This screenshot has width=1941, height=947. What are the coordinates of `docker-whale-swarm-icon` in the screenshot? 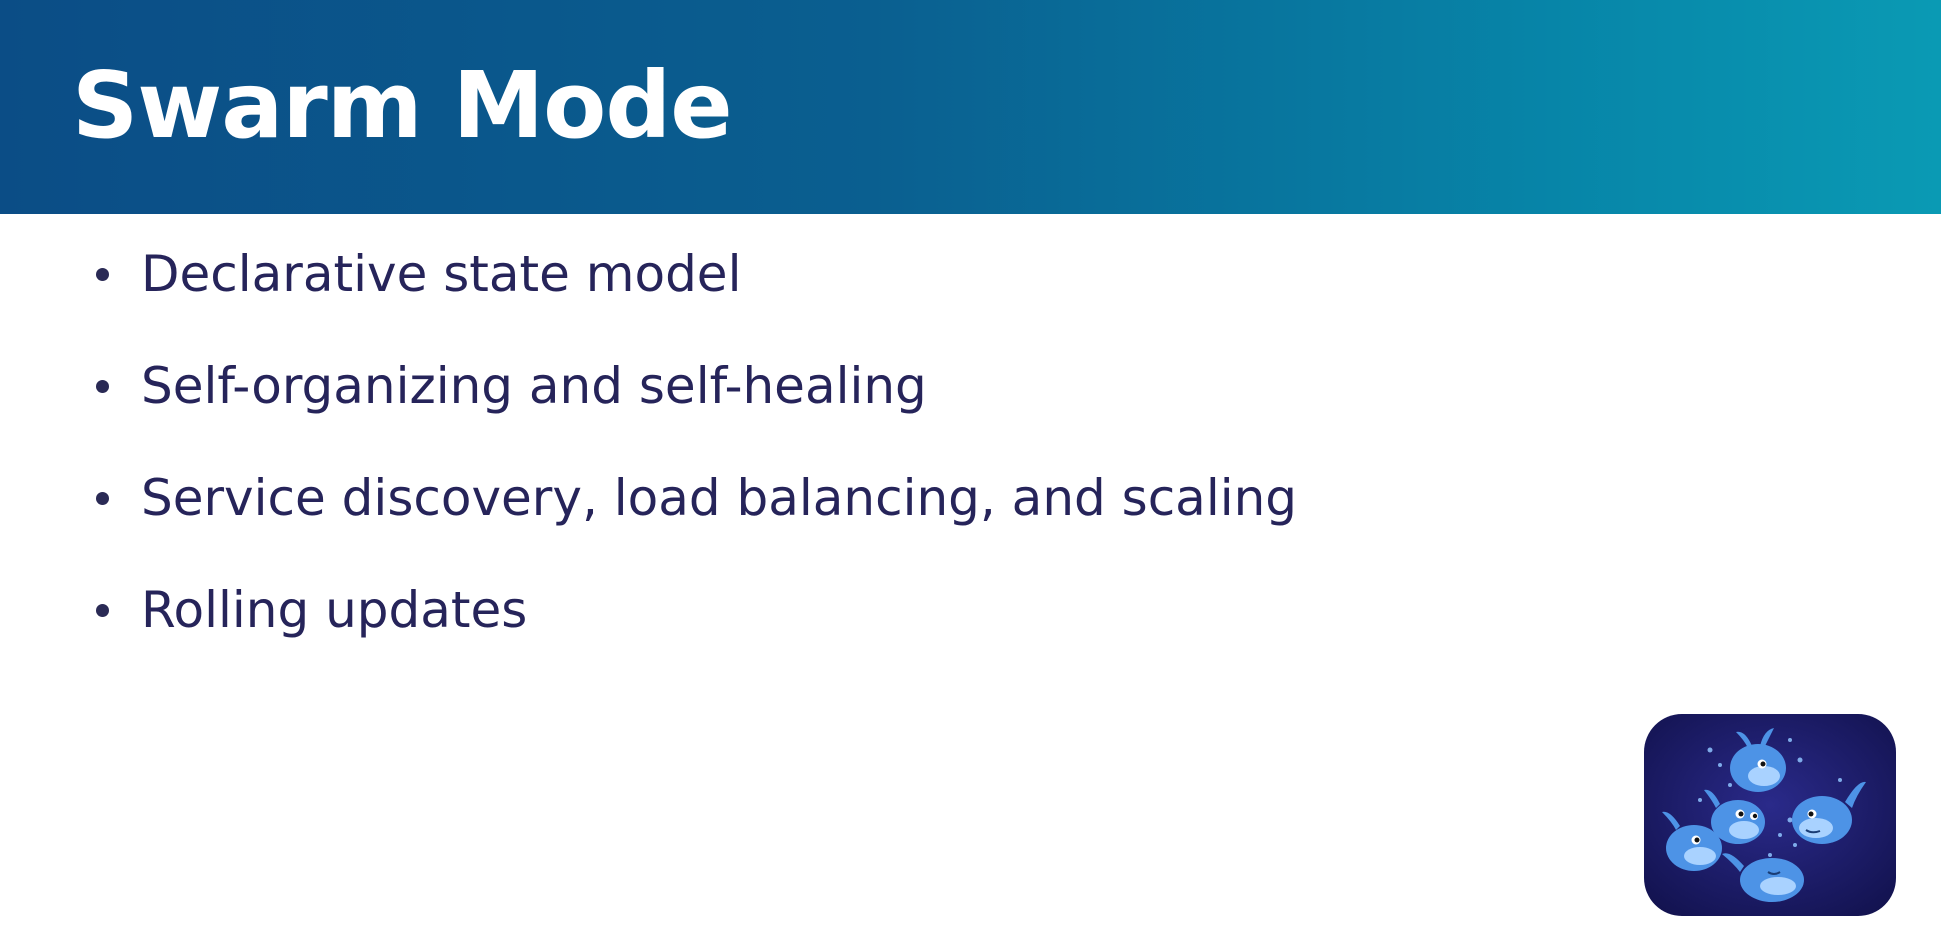 It's located at (1770, 815).